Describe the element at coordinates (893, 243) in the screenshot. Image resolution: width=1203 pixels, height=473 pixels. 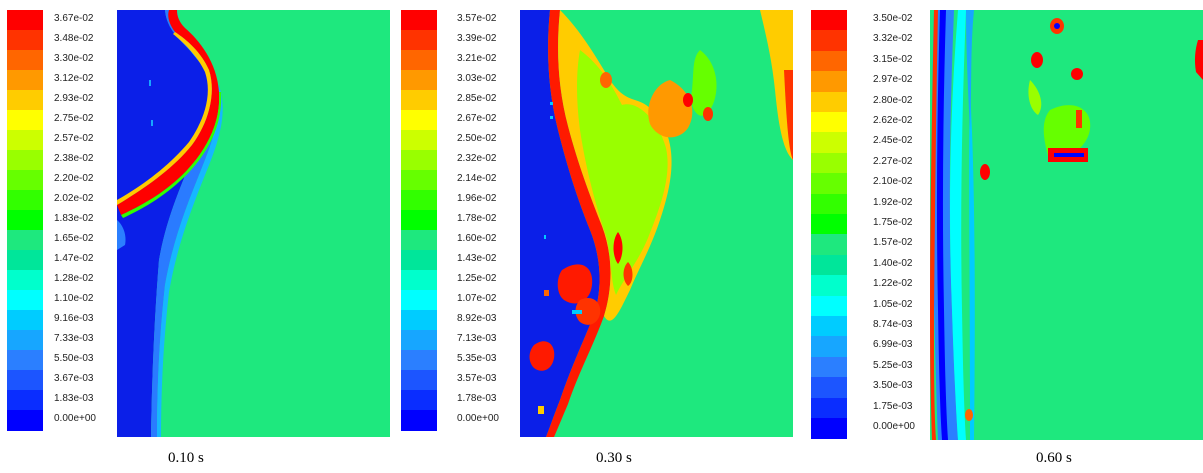
I see `colorbar-tick-label: 1.57e-02` at that location.